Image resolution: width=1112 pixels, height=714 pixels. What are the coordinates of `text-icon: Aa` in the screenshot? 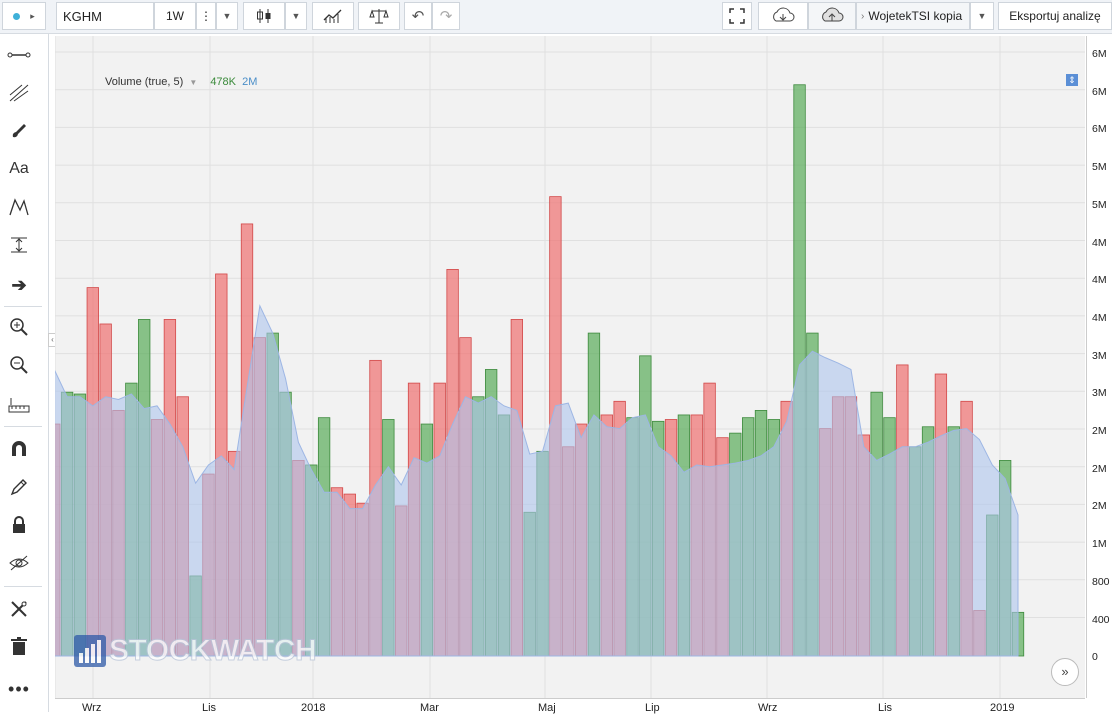 It's located at (19, 168).